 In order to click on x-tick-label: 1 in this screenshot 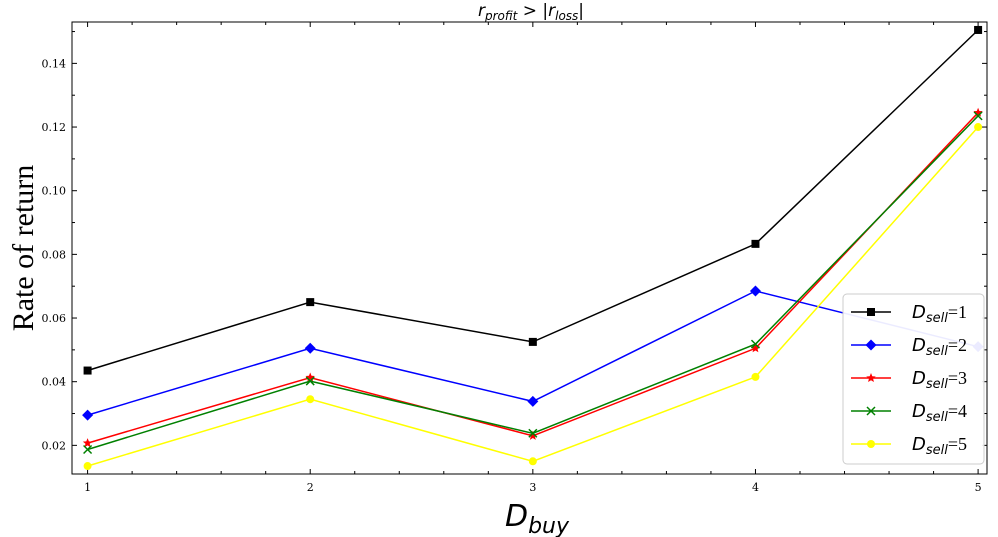, I will do `click(87, 487)`.